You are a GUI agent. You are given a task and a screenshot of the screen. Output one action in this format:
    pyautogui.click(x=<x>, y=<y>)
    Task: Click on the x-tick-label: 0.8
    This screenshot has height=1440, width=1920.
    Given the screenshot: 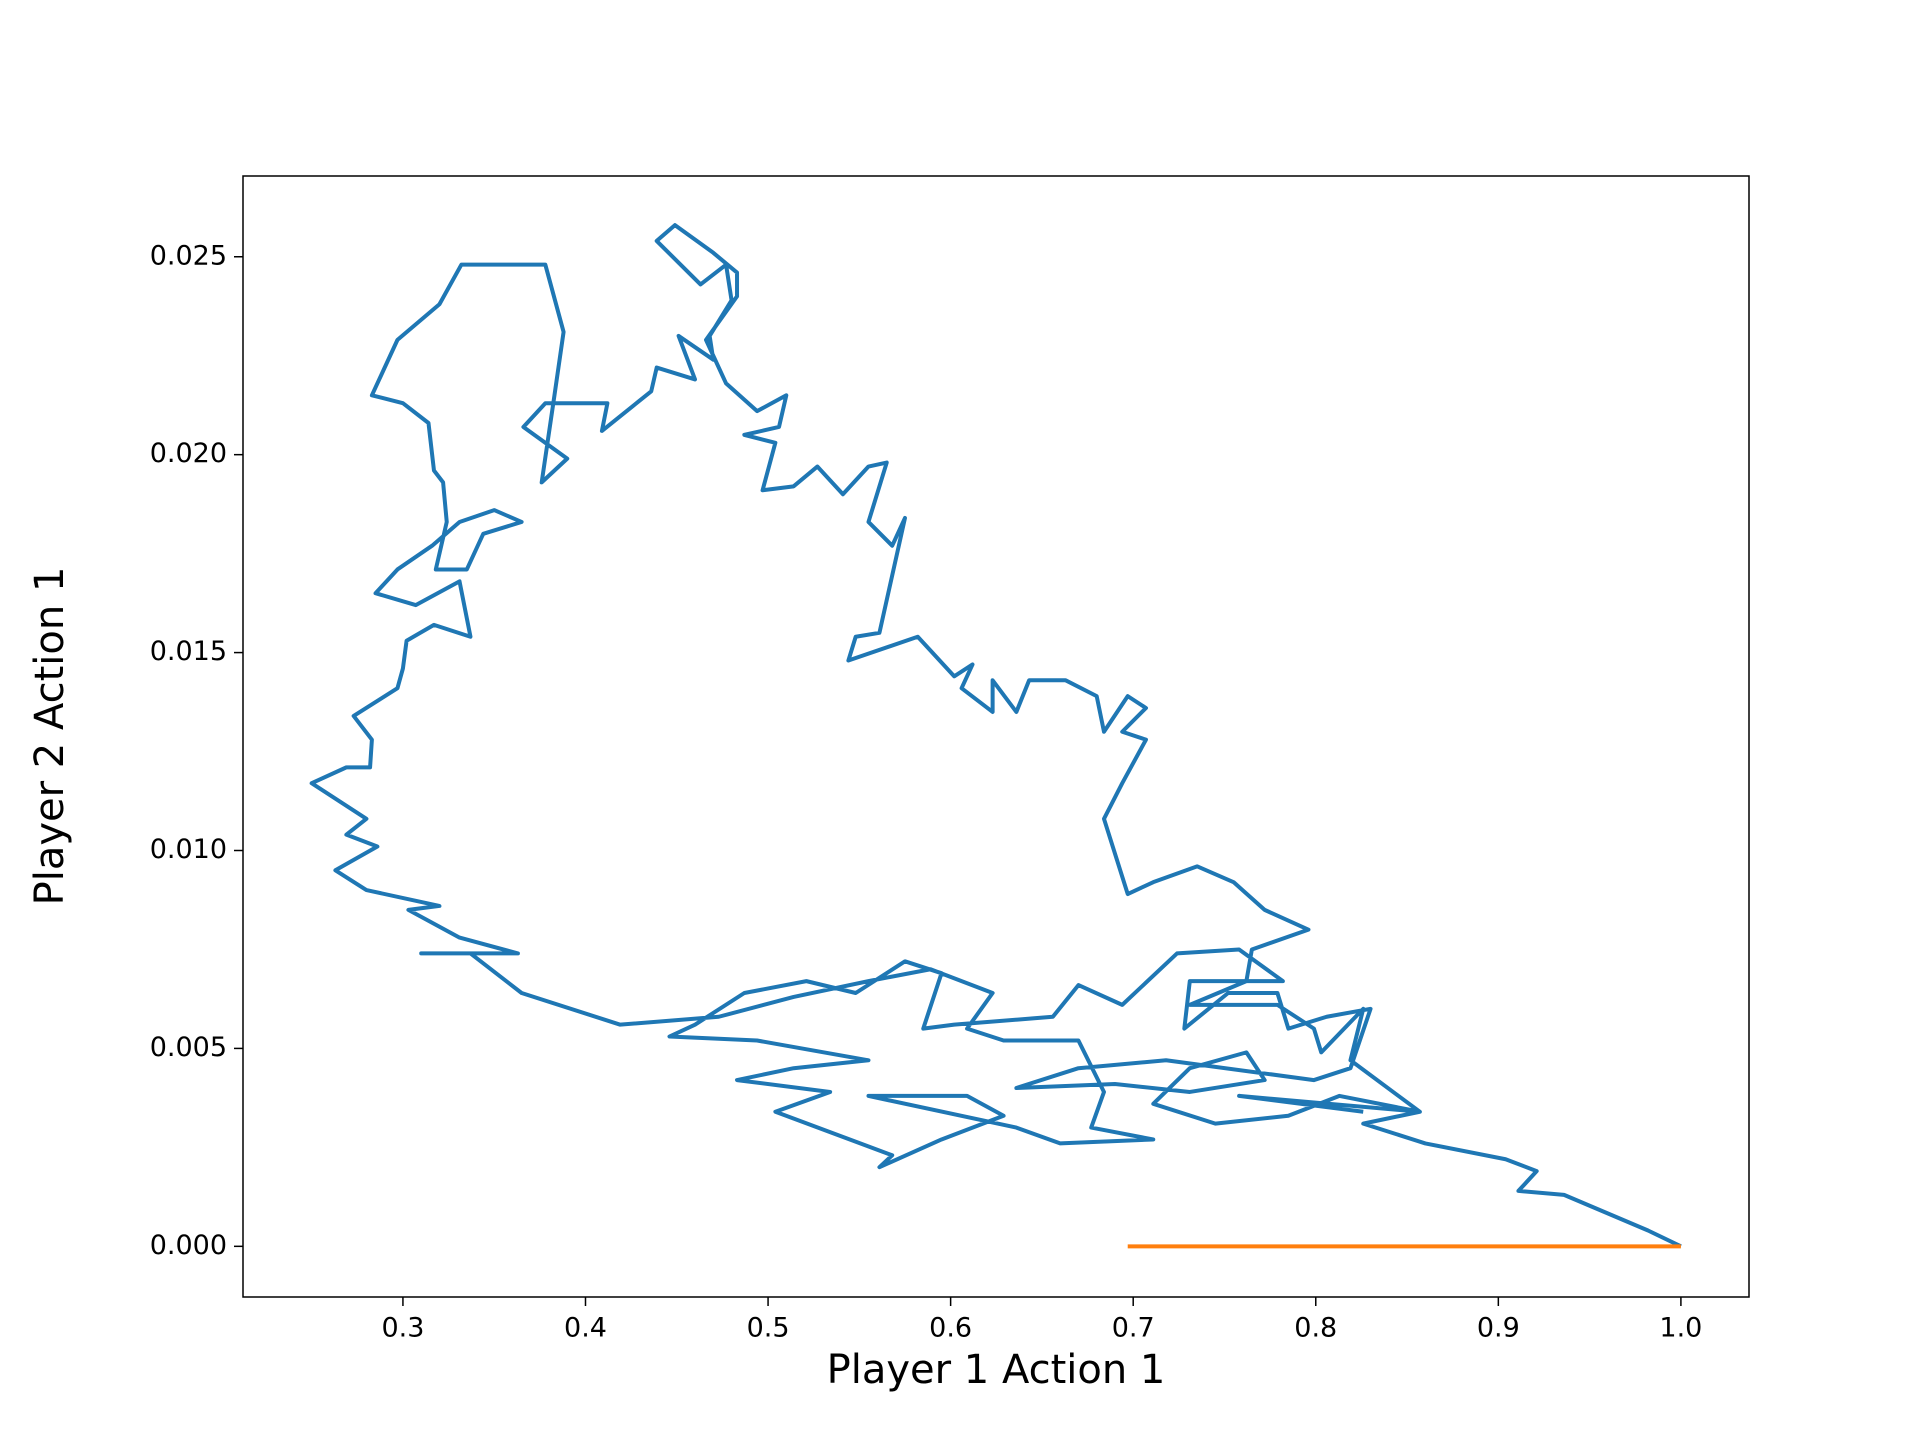 What is the action you would take?
    pyautogui.click(x=1315, y=1328)
    